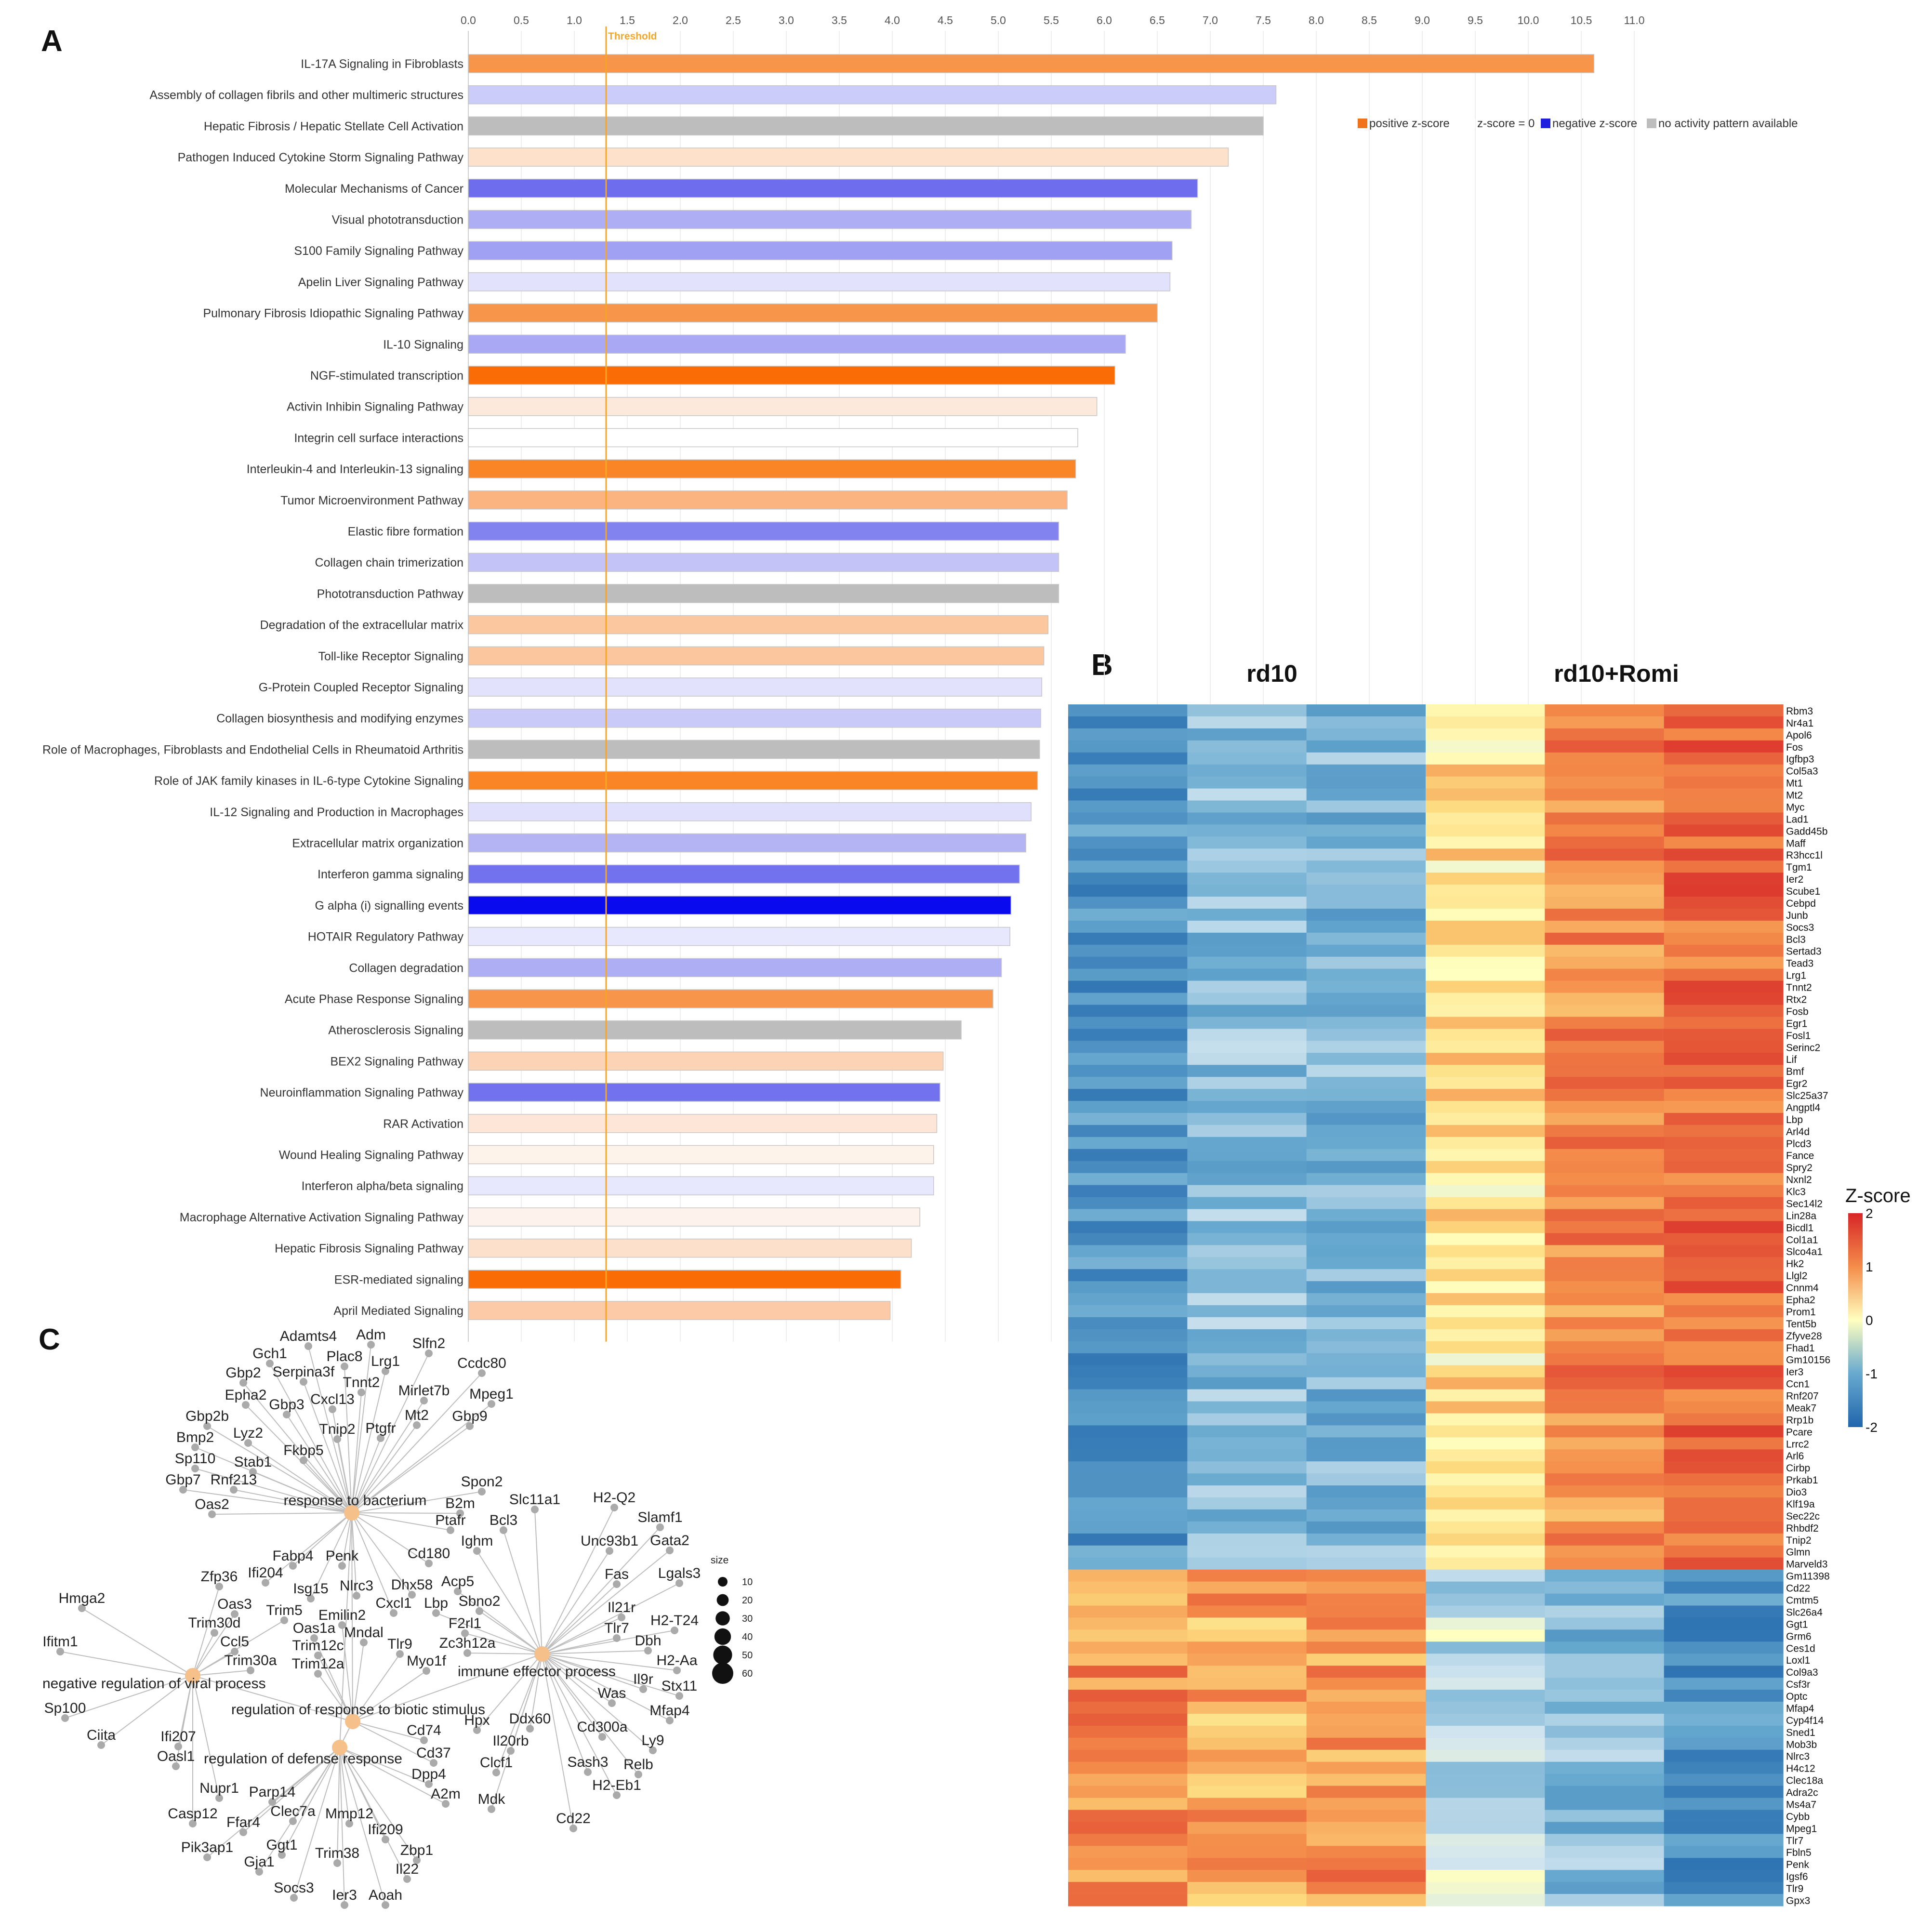 The width and height of the screenshot is (1932, 1932). I want to click on colorbar, so click(1855, 1320).